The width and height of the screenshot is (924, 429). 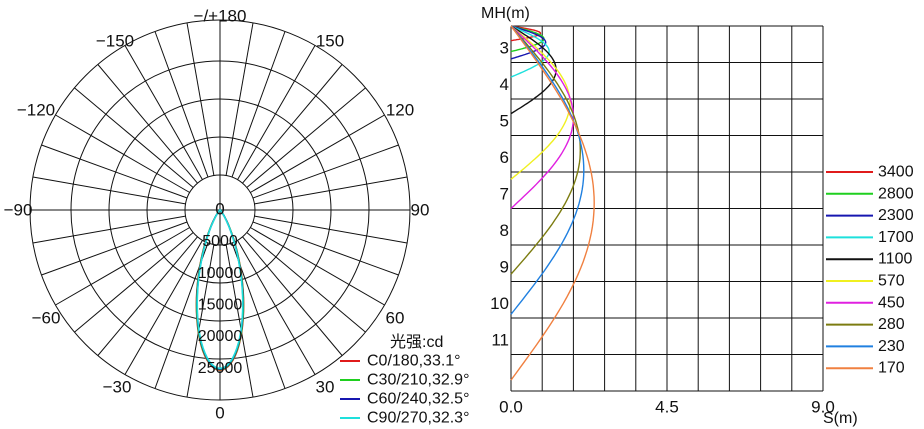 What do you see at coordinates (504, 193) in the screenshot?
I see `isolux-y-tick-4: 7` at bounding box center [504, 193].